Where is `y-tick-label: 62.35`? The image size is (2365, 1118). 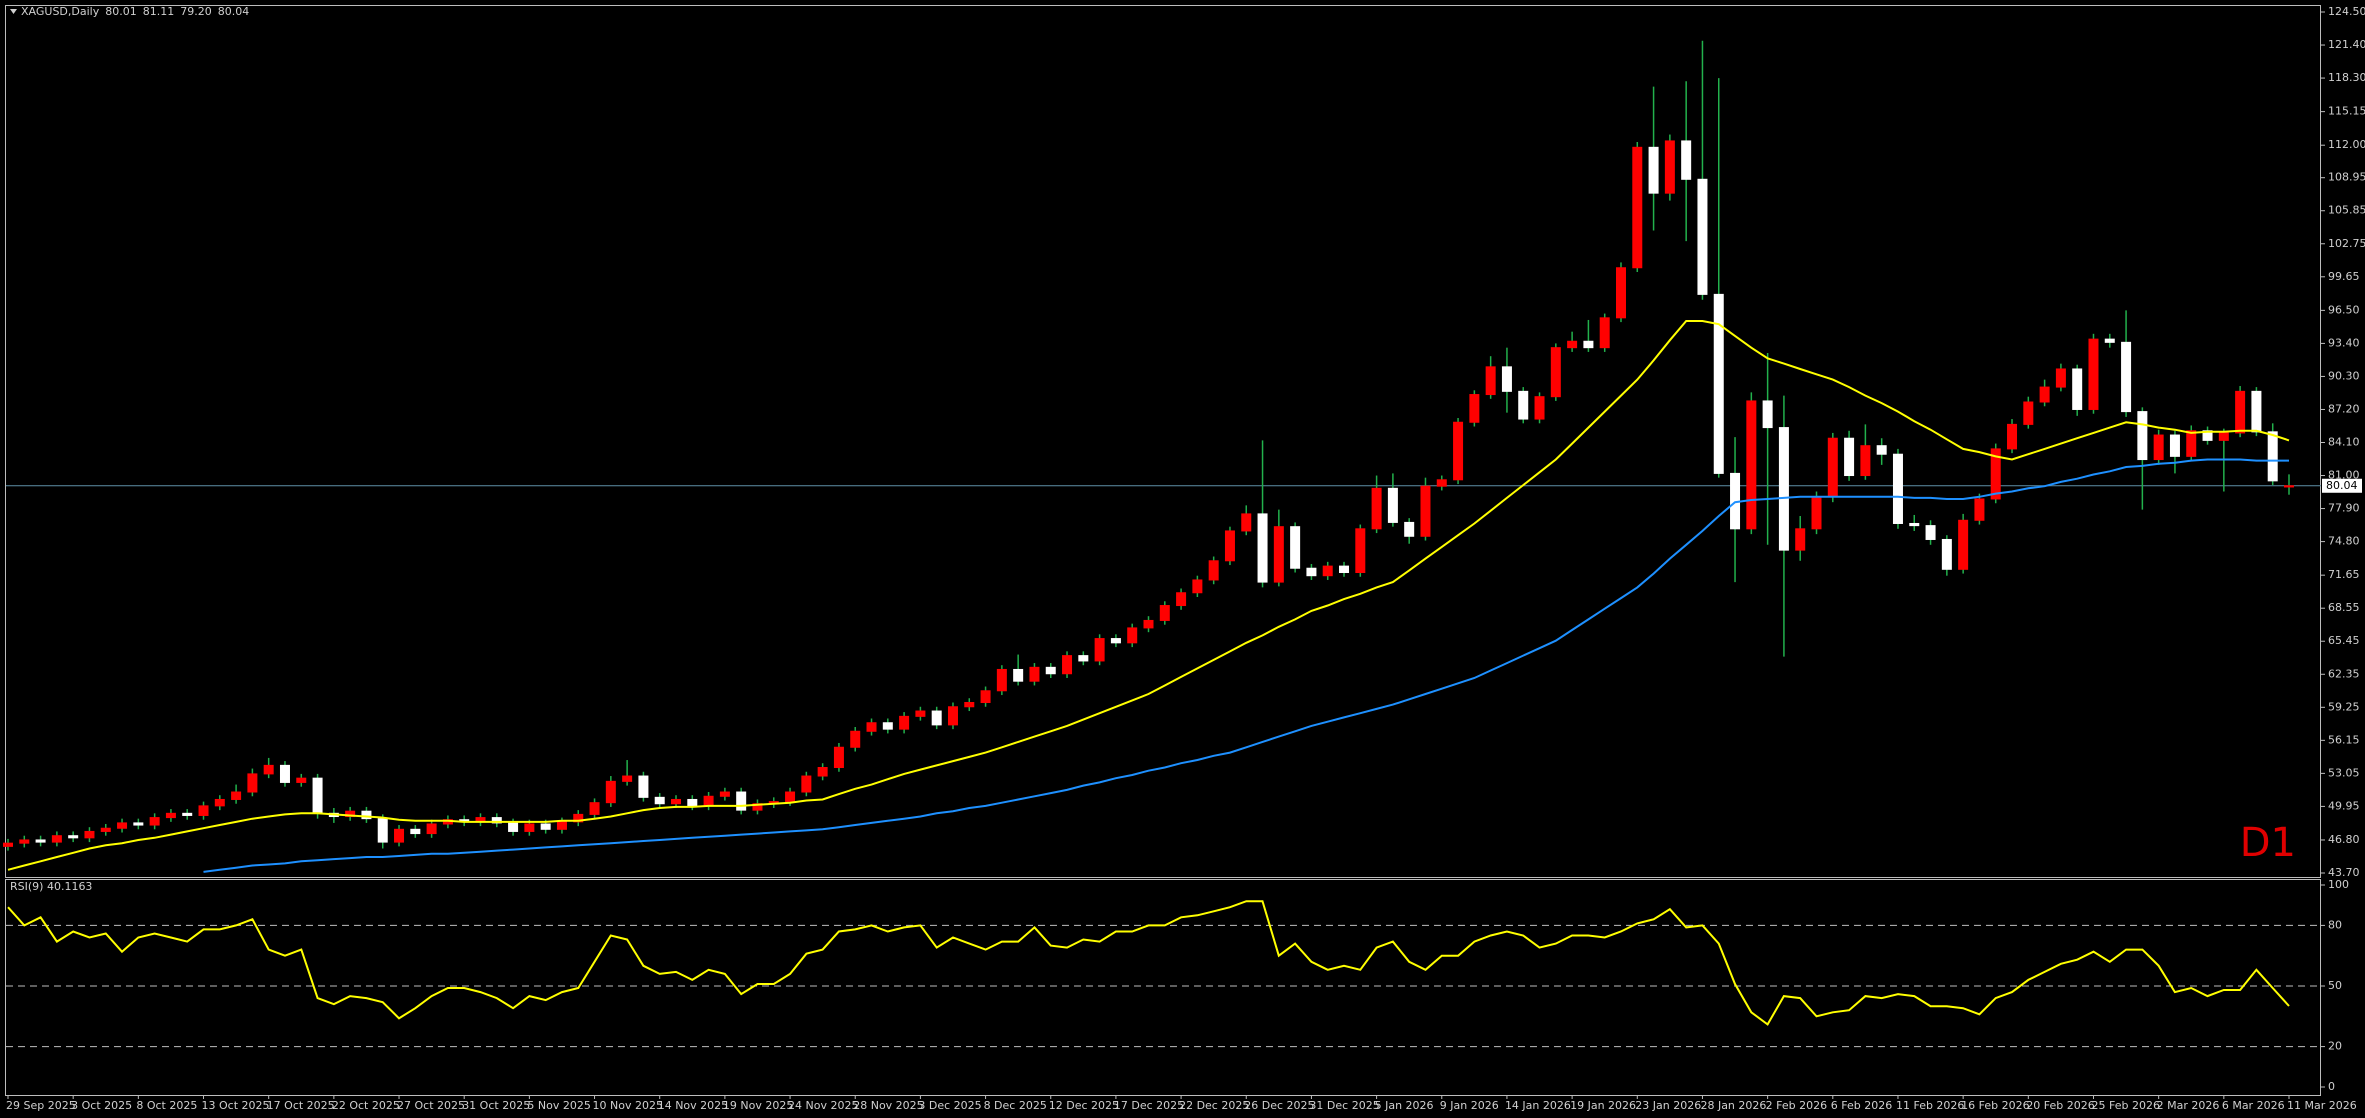
y-tick-label: 62.35 is located at coordinates (2344, 673).